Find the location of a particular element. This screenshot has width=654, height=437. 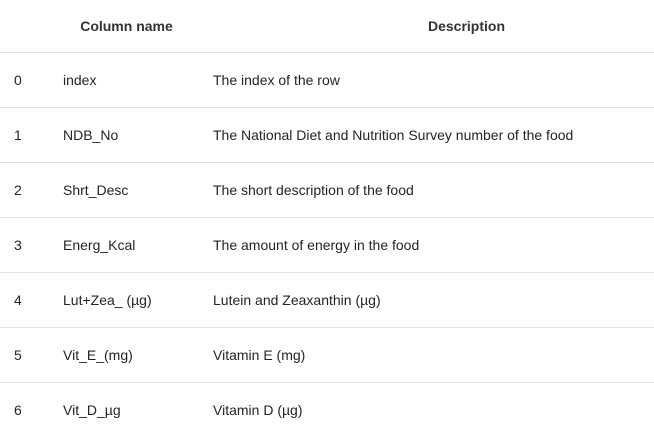

row-index: 4 is located at coordinates (26, 300).